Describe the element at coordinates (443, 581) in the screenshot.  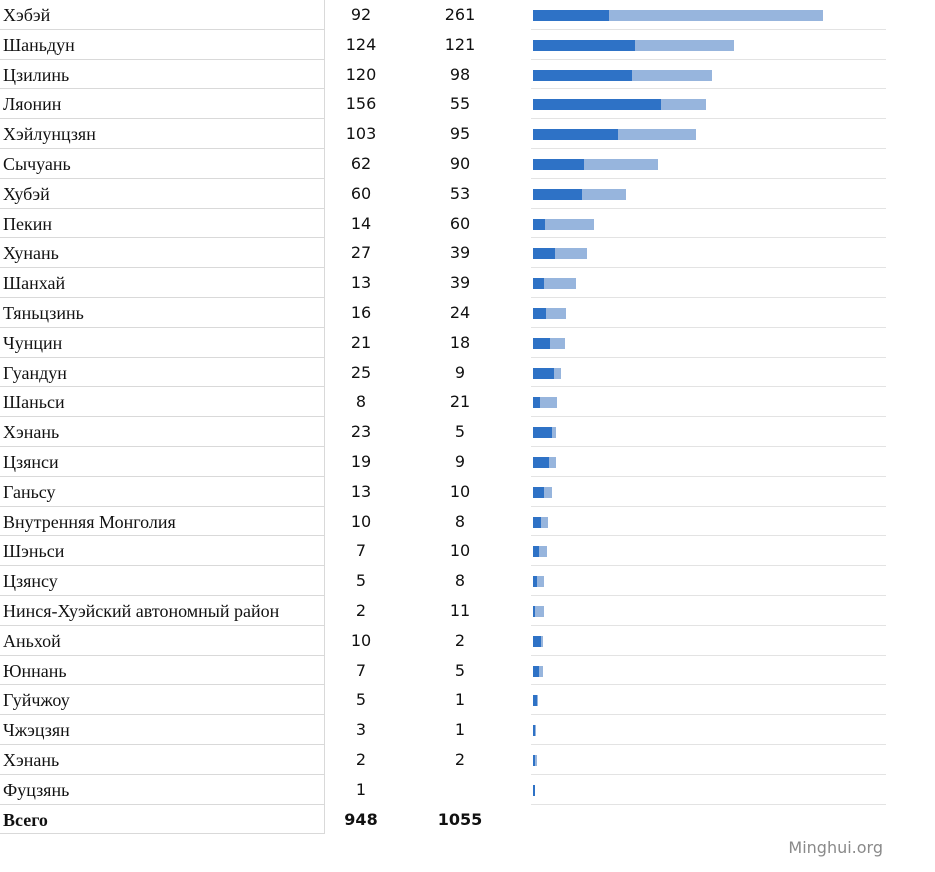
I see `table-row: Цзянсу 5 8` at that location.